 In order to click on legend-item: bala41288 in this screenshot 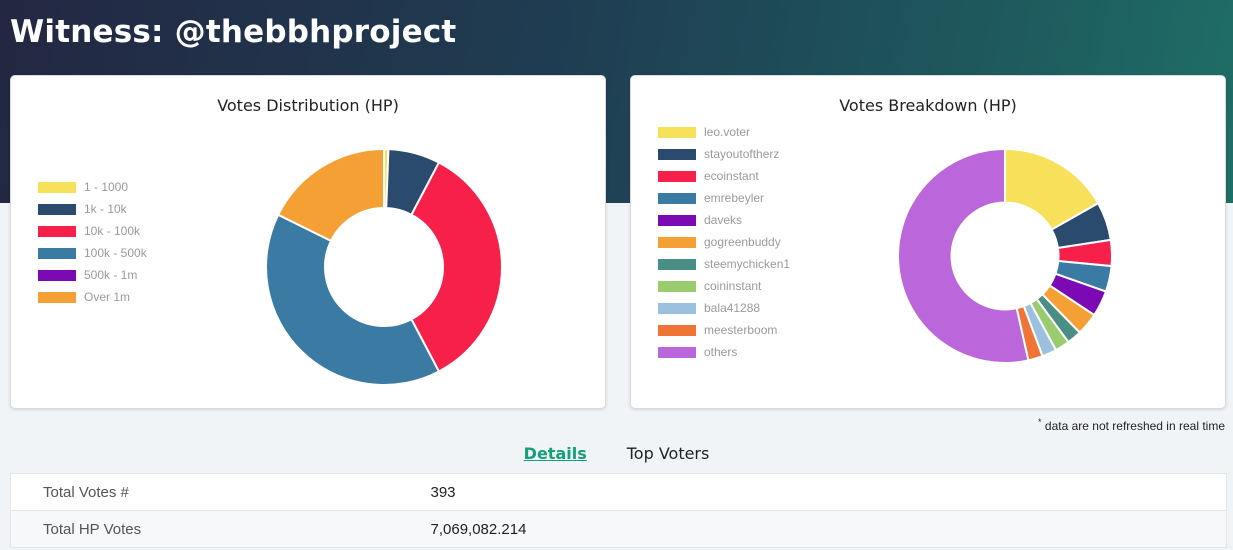, I will do `click(724, 308)`.